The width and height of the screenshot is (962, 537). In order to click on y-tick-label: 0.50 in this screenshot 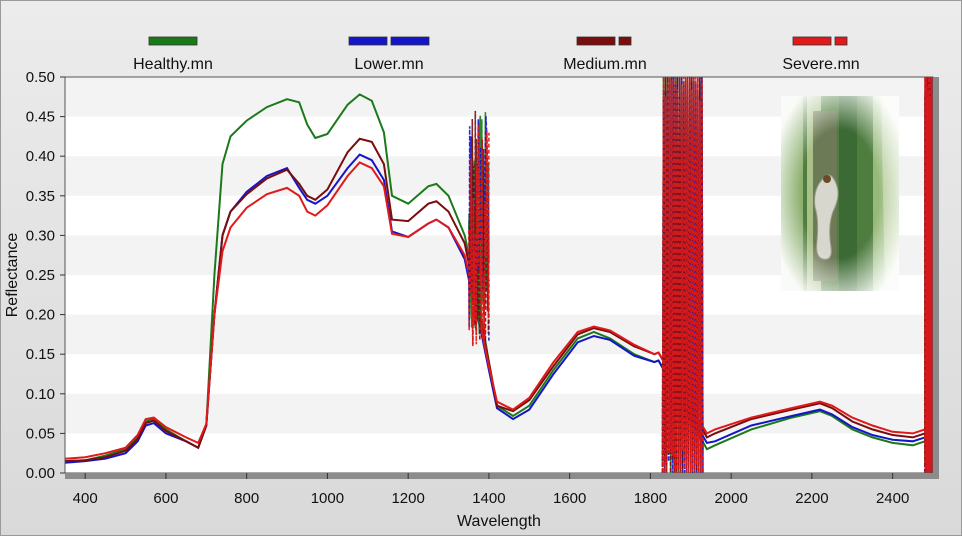, I will do `click(40, 77)`.